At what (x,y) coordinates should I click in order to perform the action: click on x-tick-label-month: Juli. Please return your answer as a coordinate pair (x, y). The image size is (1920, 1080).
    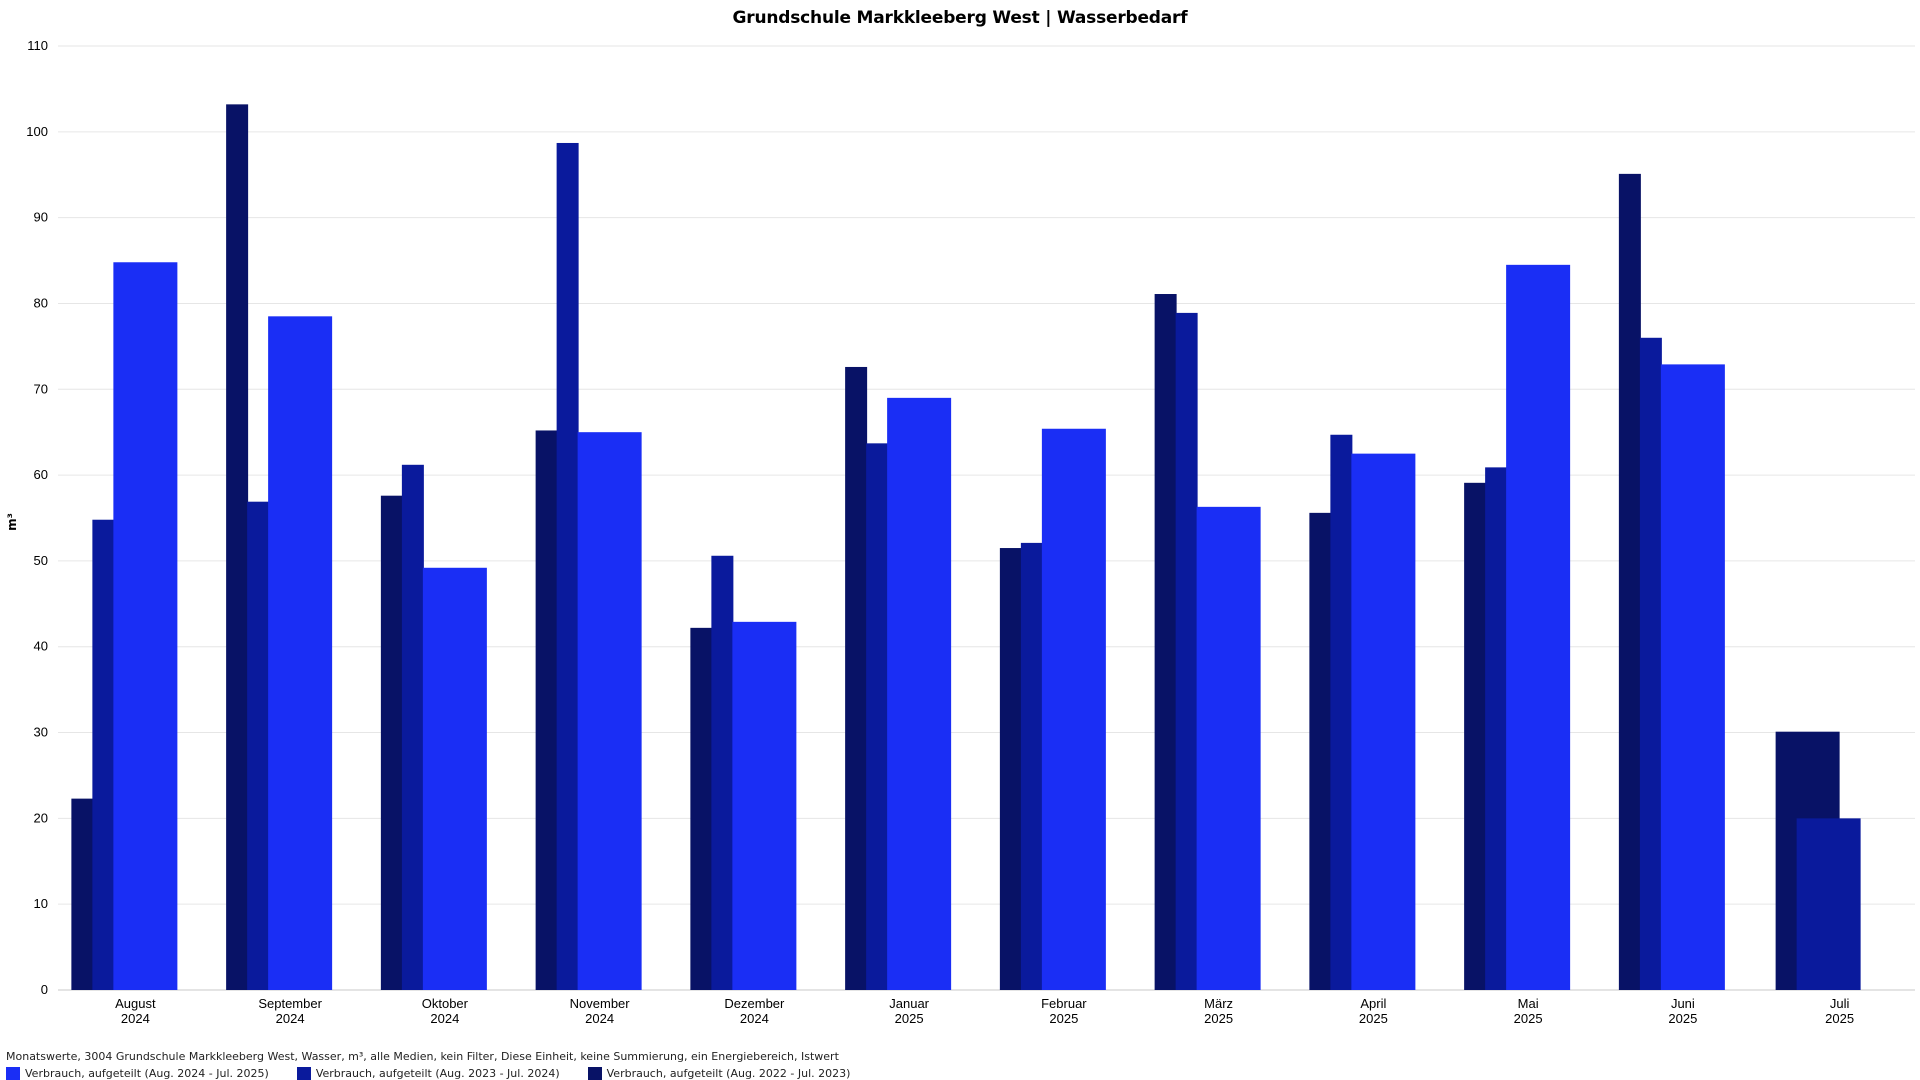
    Looking at the image, I should click on (1840, 1003).